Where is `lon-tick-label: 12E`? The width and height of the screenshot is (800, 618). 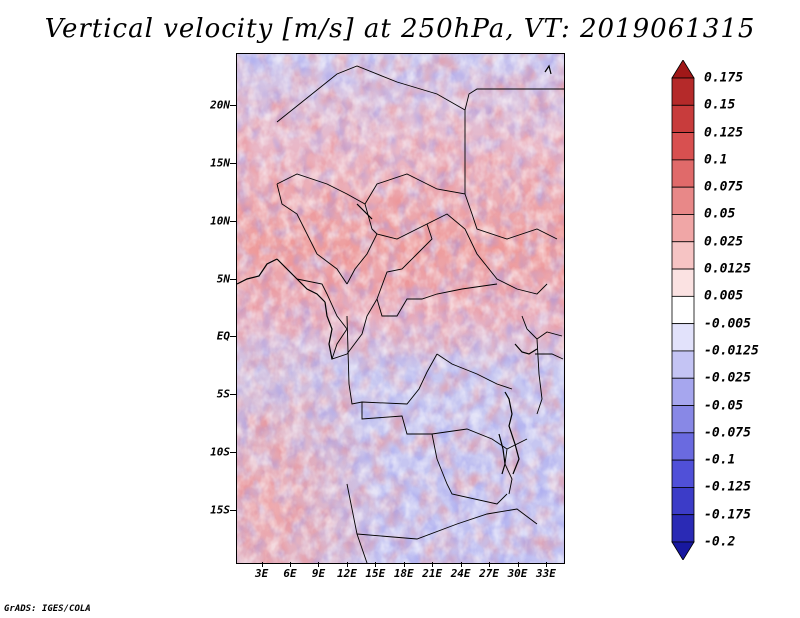 lon-tick-label: 12E is located at coordinates (346, 573).